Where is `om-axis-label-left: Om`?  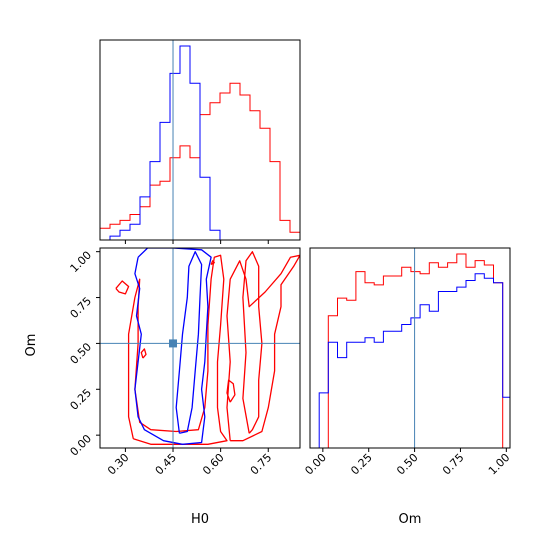 om-axis-label-left: Om is located at coordinates (31, 345).